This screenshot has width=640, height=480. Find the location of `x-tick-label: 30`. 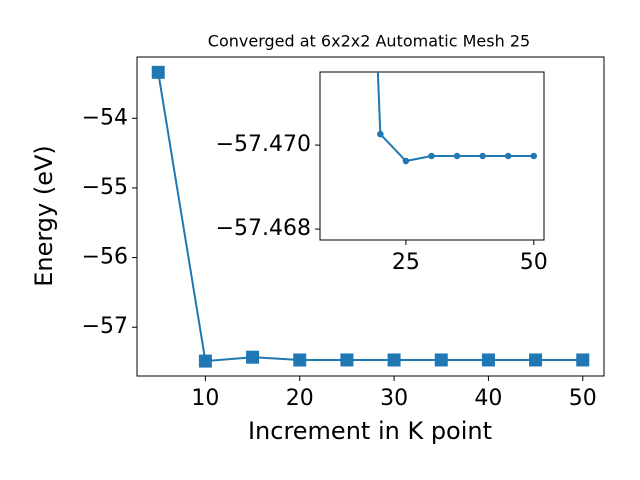

x-tick-label: 30 is located at coordinates (394, 398).